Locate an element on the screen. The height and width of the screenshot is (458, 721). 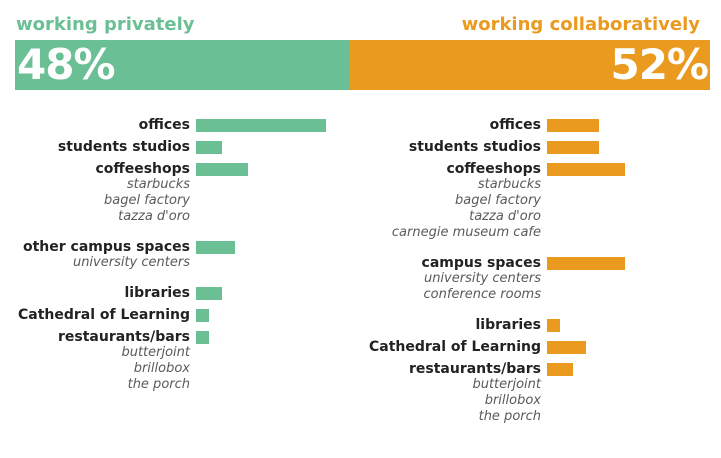
private-category-label: Cathedral of Learning is located at coordinates (103, 315).